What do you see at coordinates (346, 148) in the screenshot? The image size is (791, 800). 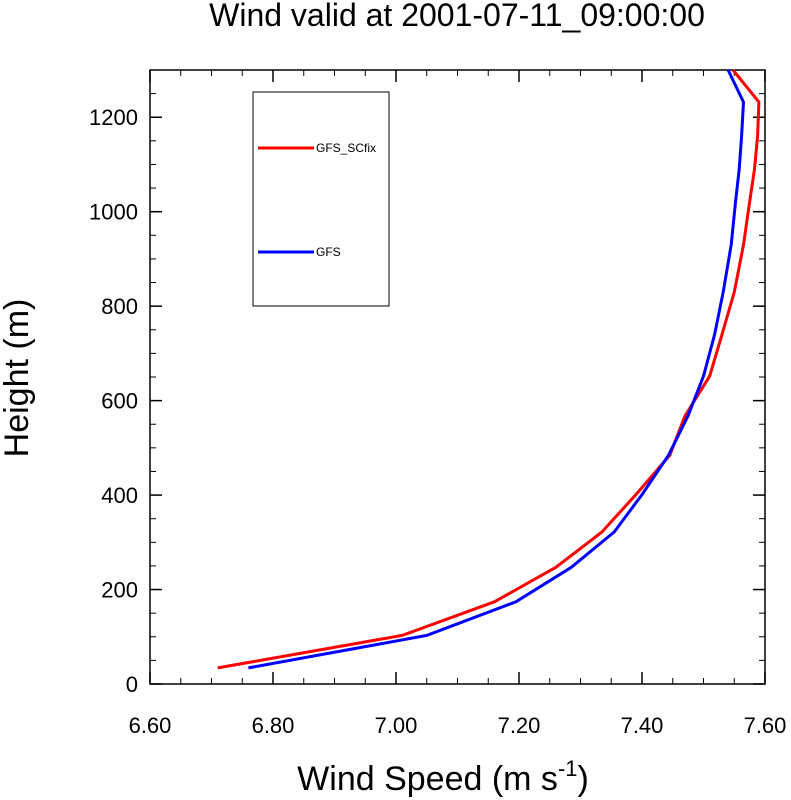 I see `legend-label: GFS_SCfix` at bounding box center [346, 148].